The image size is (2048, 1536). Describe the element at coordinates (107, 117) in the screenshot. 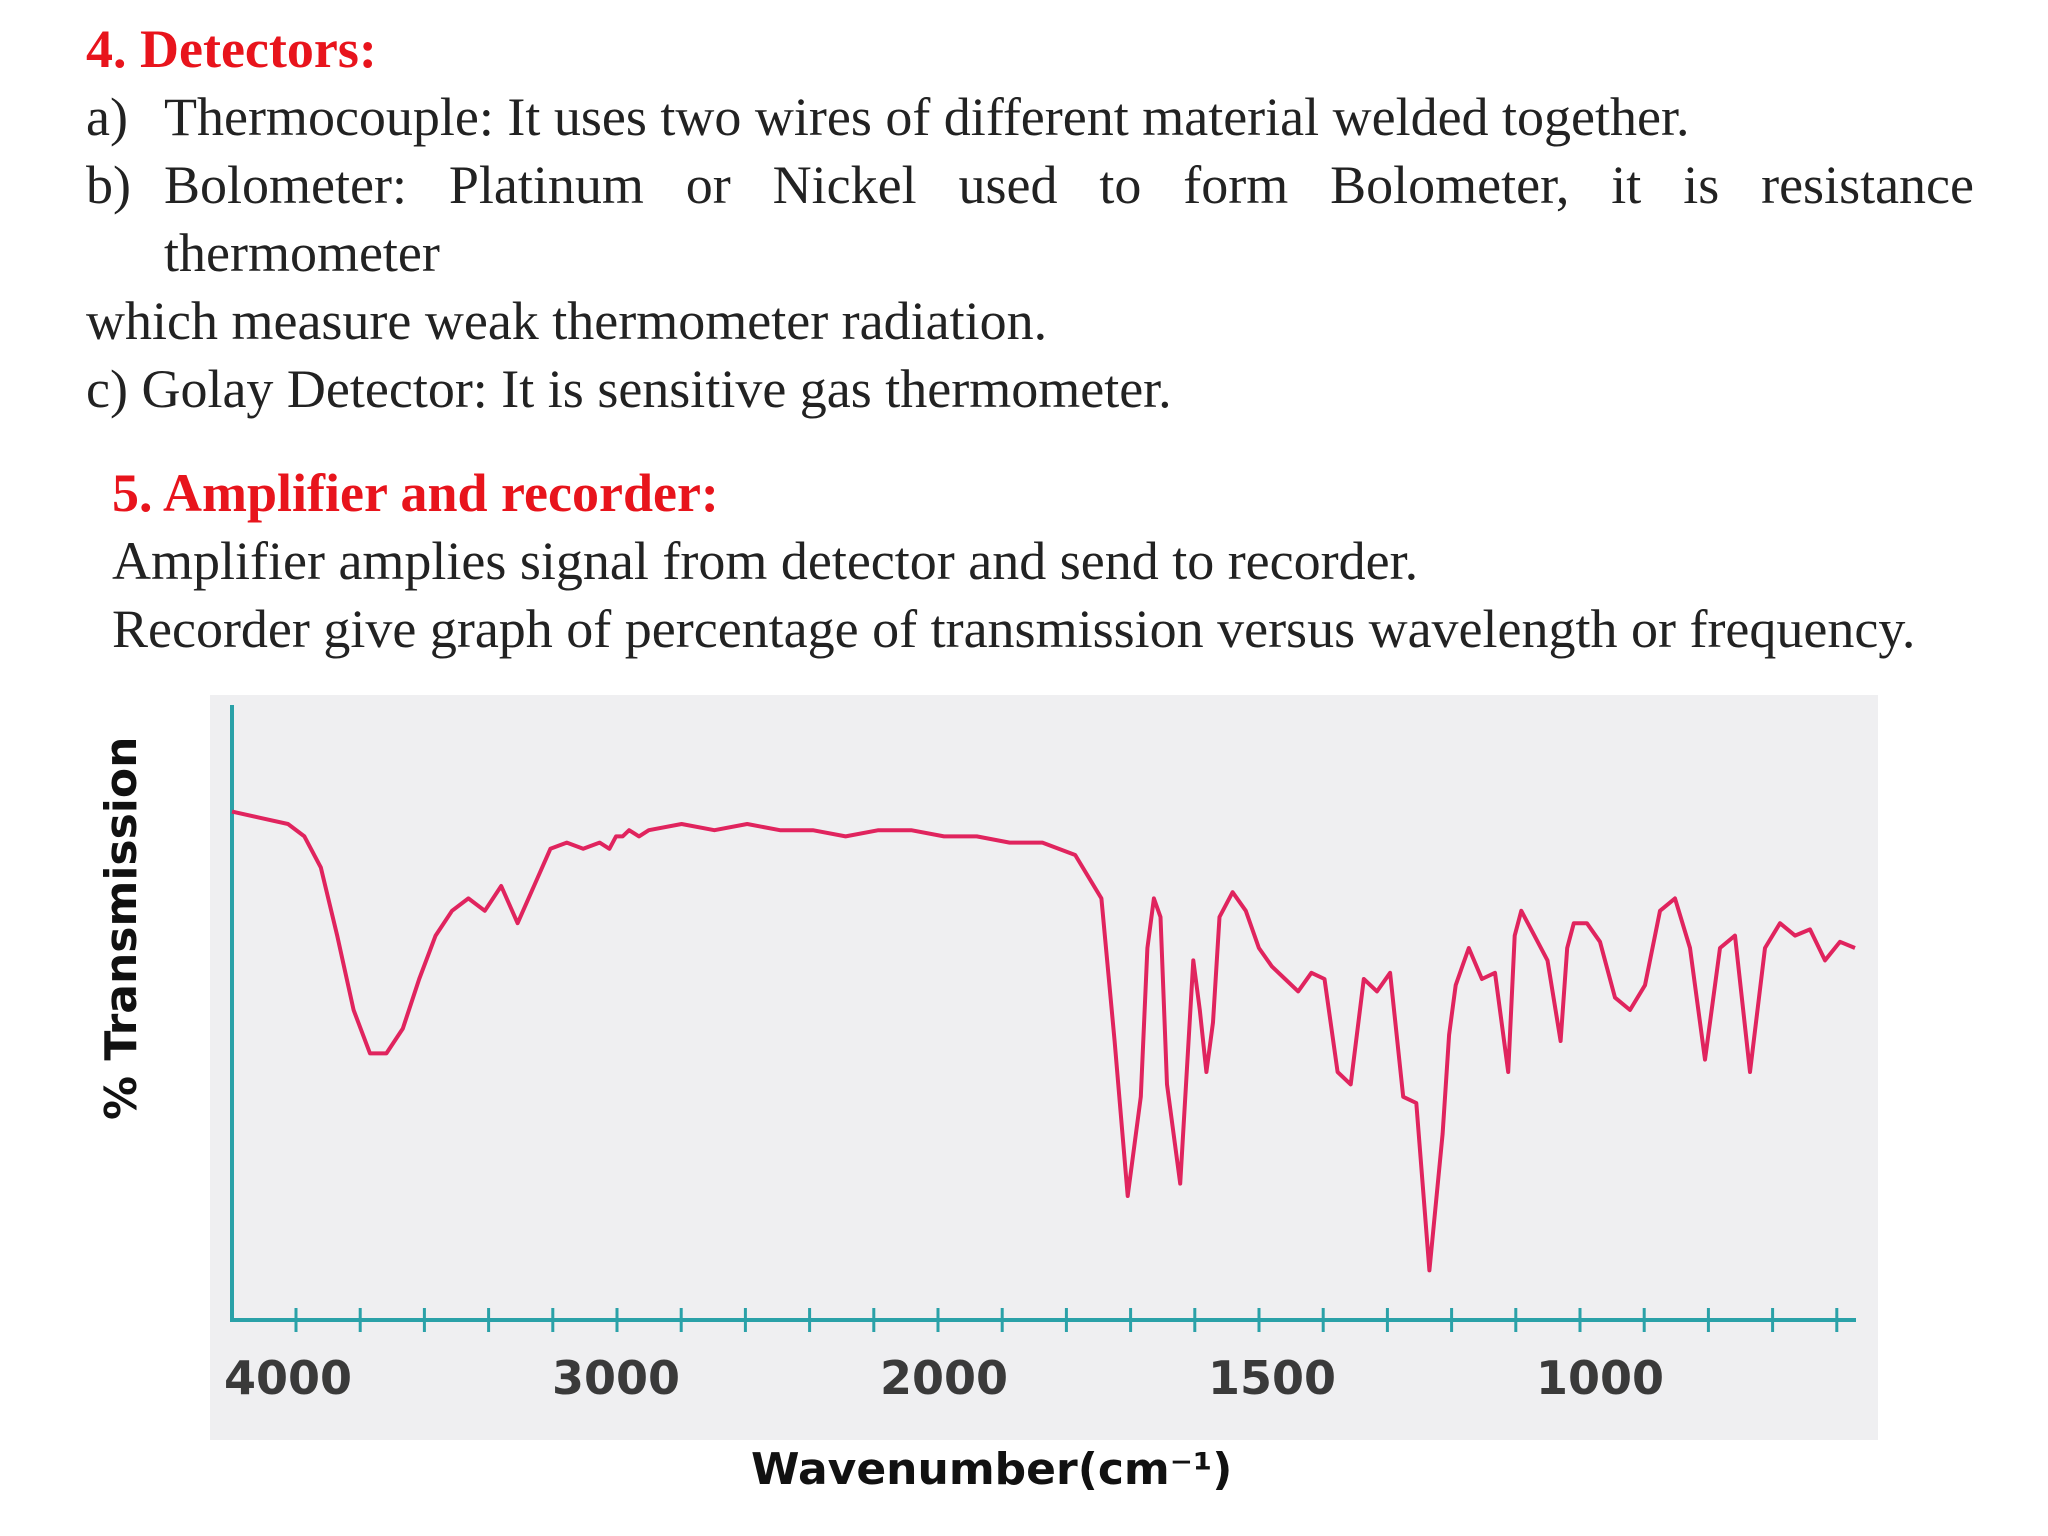

I see `item-a-marker: a)` at that location.